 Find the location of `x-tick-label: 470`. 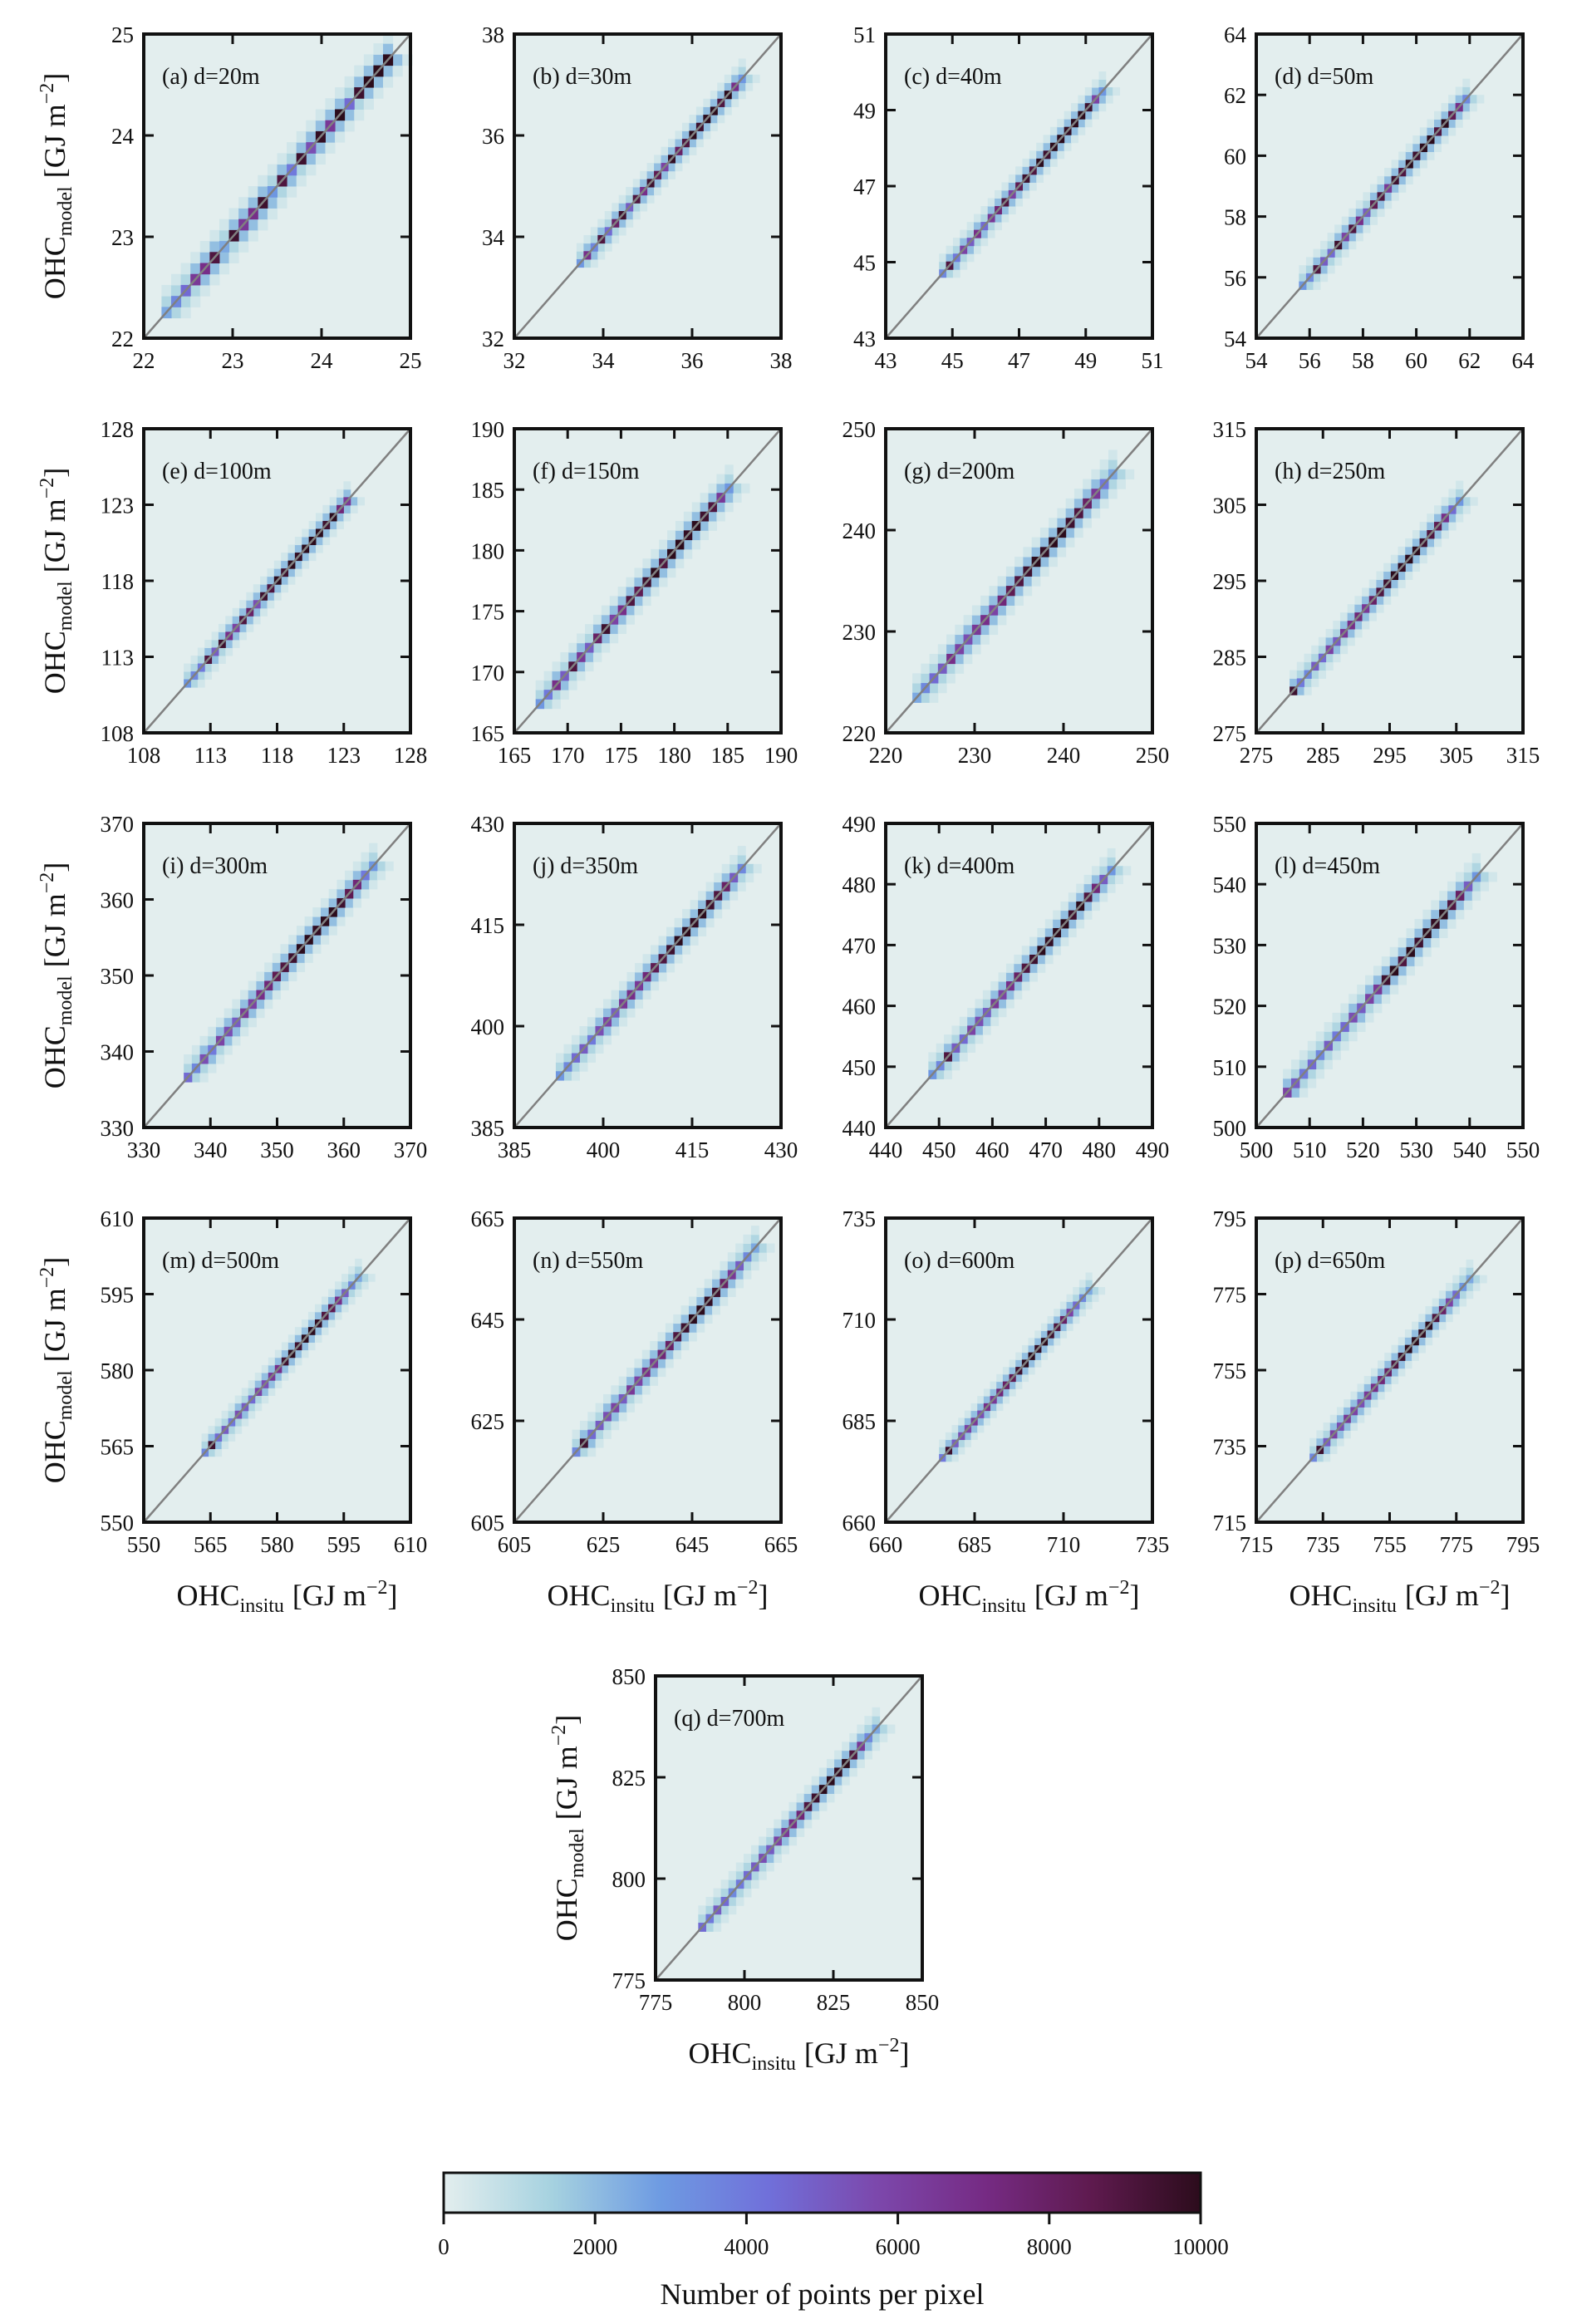

x-tick-label: 470 is located at coordinates (1046, 1149).